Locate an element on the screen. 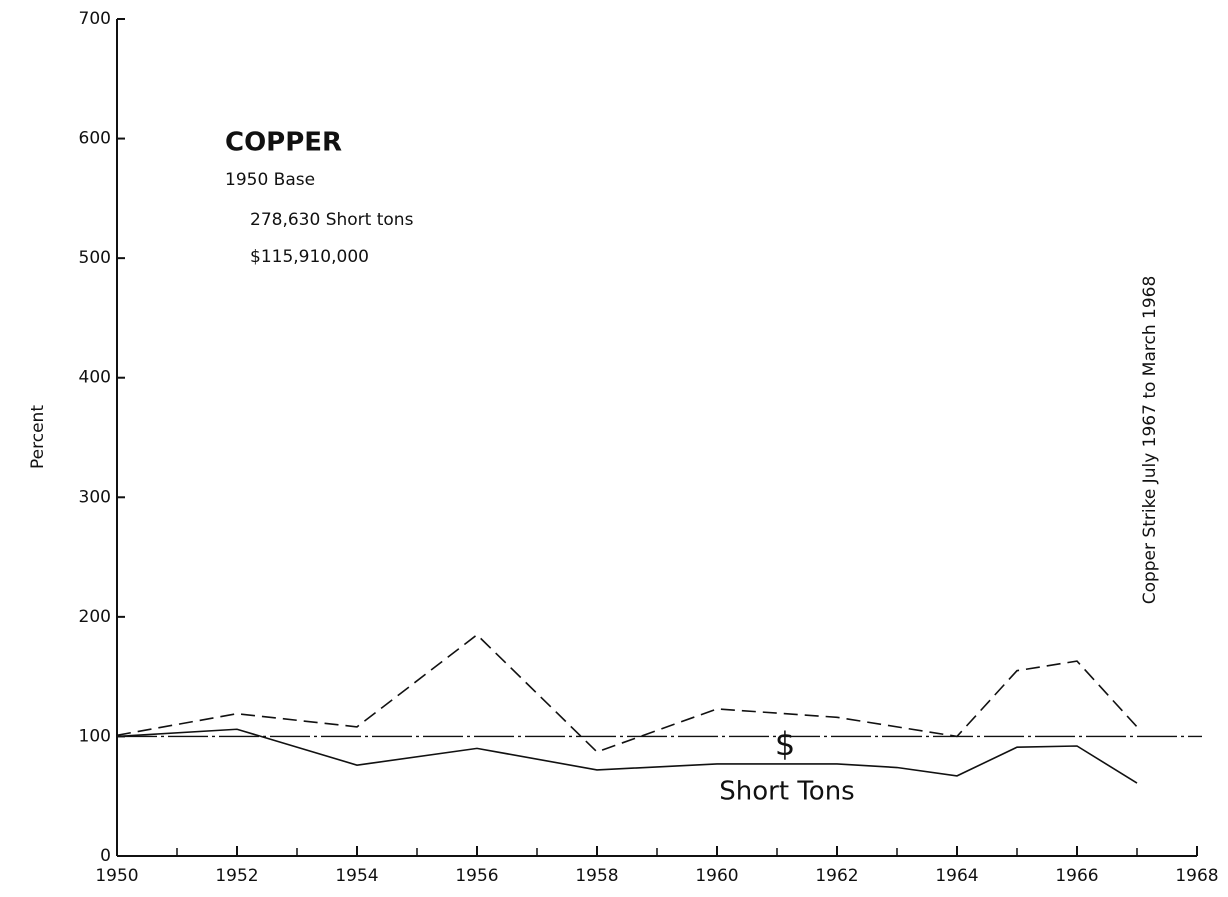  annotation: $115,910,000 is located at coordinates (309, 257).